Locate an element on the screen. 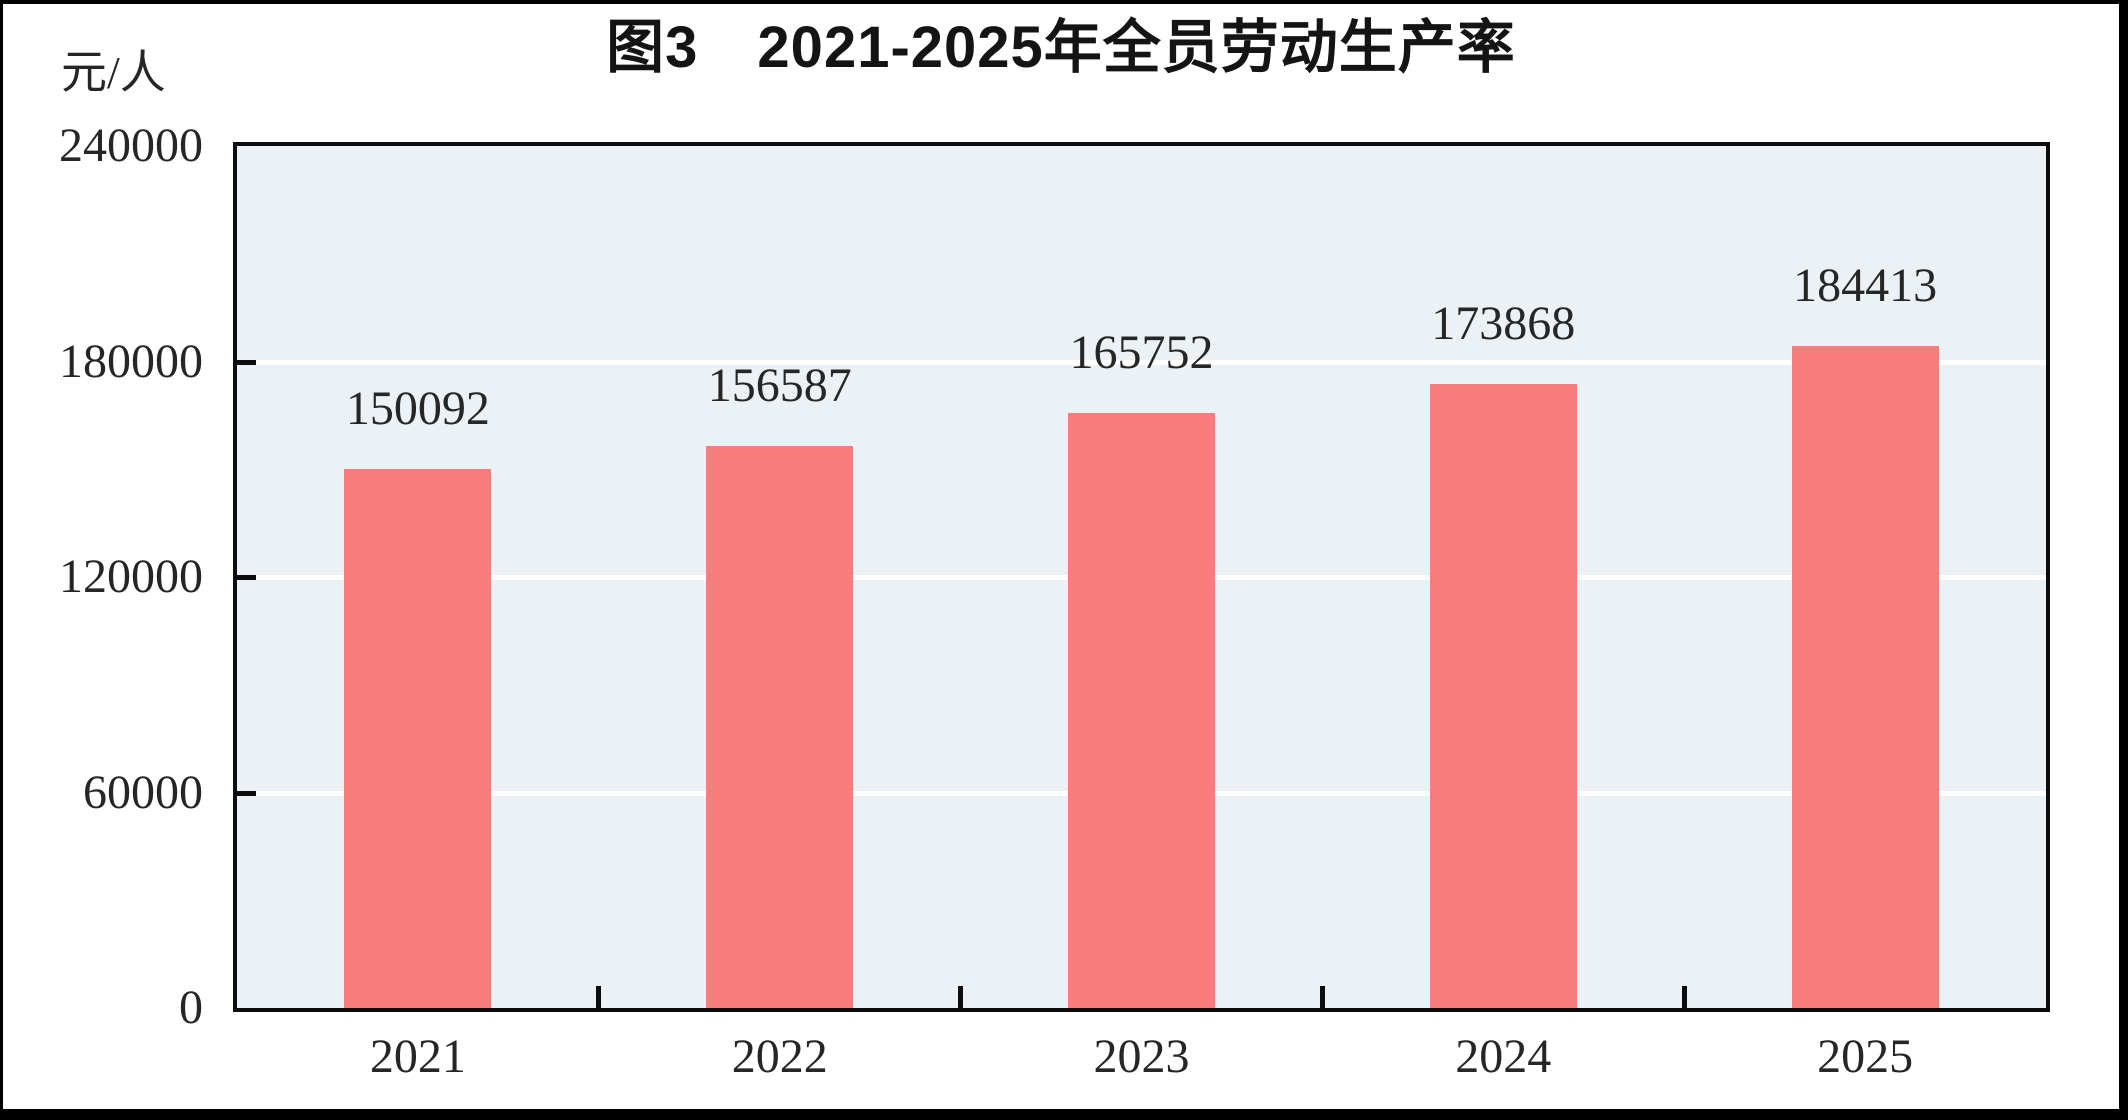 The height and width of the screenshot is (1120, 2128). y-axis-tick-label-240000: 240000 is located at coordinates (131, 145).